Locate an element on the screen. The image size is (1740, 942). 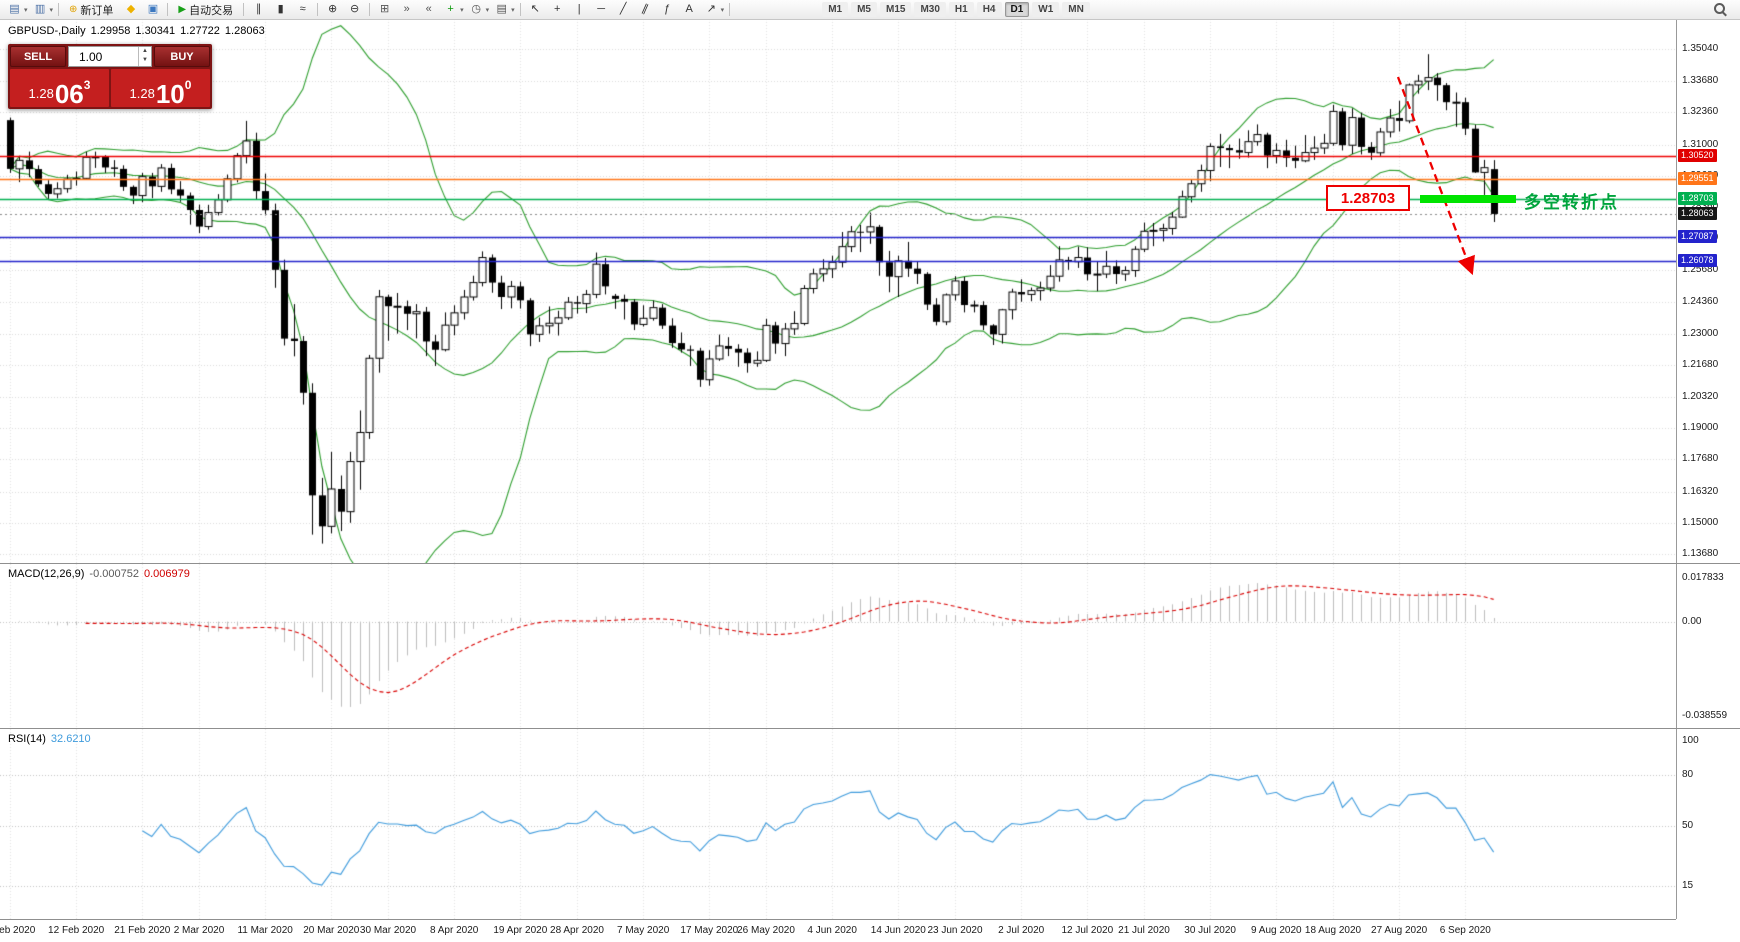
date-label: 7 May 2020 is located at coordinates (643, 930).